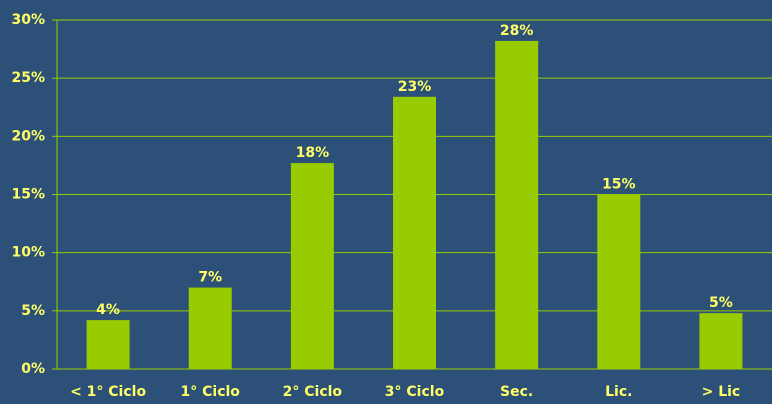  What do you see at coordinates (415, 392) in the screenshot?
I see `x-tick-label: 3° Ciclo` at bounding box center [415, 392].